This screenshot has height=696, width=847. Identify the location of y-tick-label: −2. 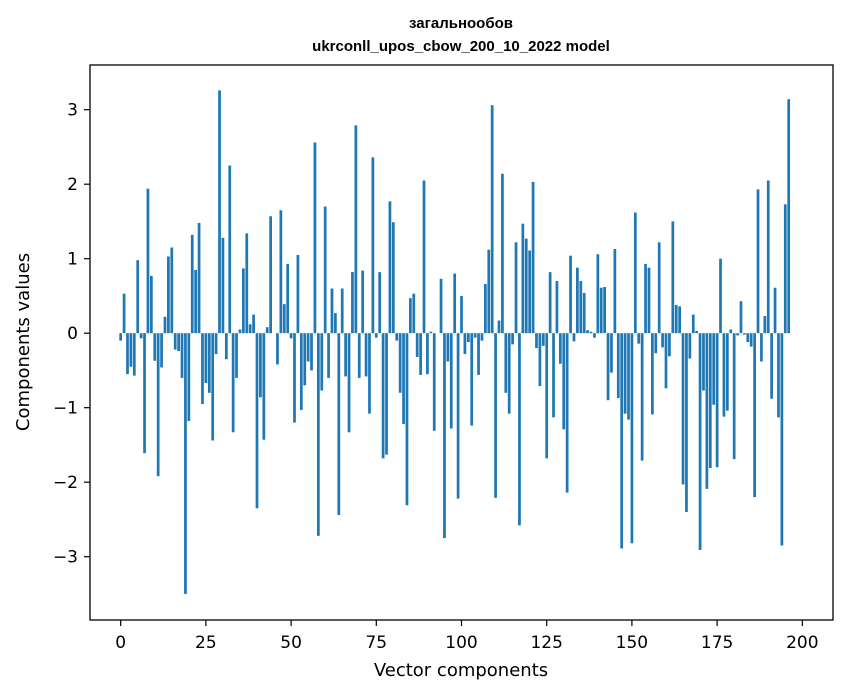
(65, 483).